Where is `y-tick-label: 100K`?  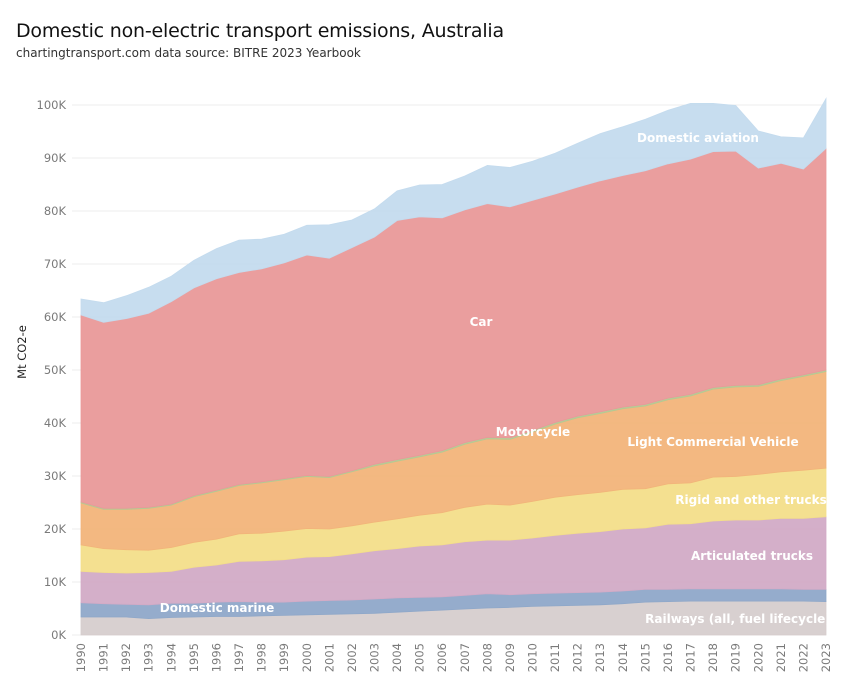 y-tick-label: 100K is located at coordinates (52, 105).